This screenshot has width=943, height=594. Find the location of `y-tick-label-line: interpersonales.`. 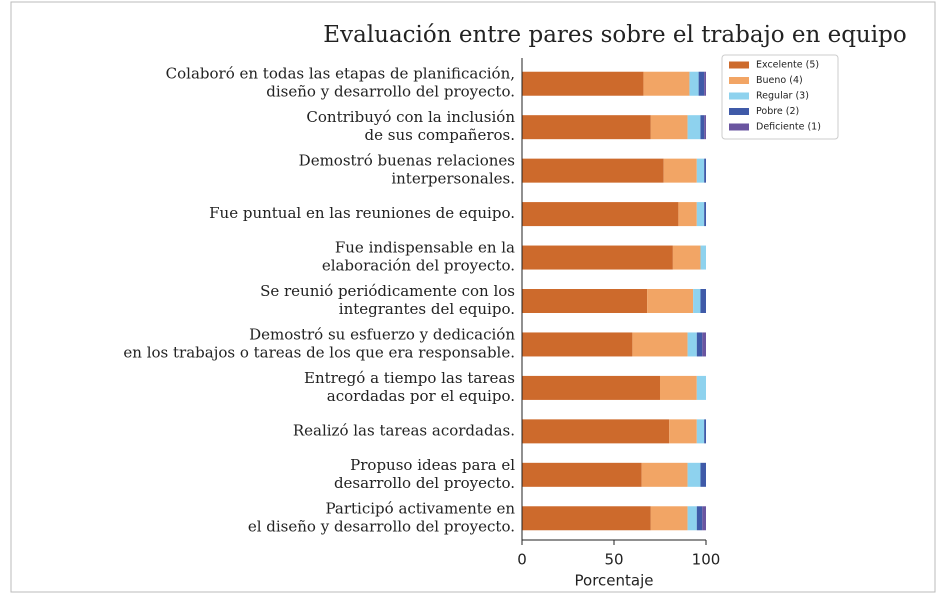

y-tick-label-line: interpersonales. is located at coordinates (453, 179).